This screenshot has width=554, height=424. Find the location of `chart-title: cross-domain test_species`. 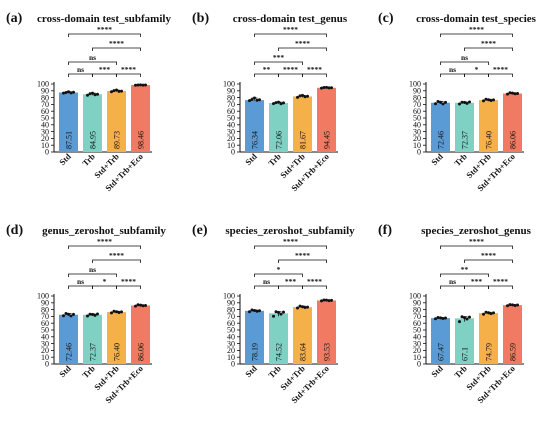

chart-title: cross-domain test_species is located at coordinates (476, 19).